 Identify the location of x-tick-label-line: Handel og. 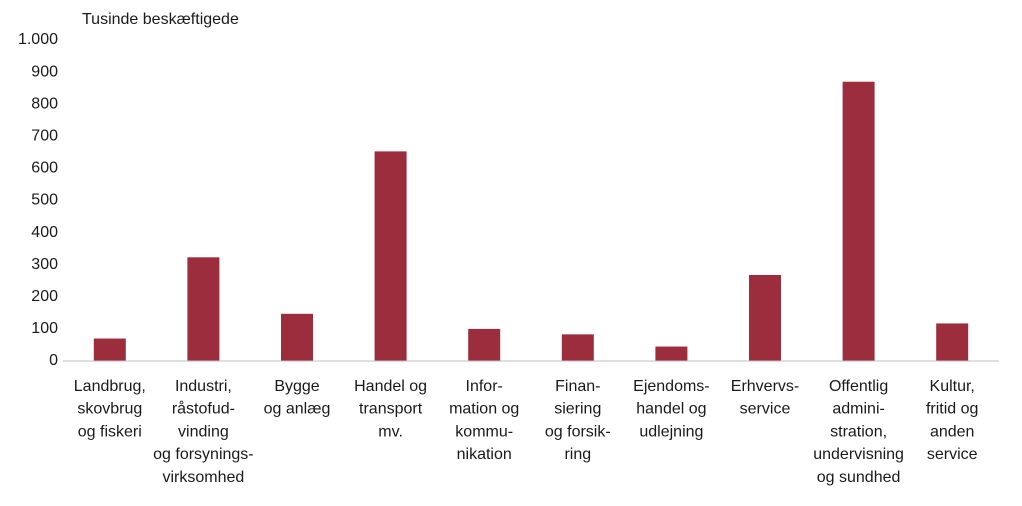
(390, 386).